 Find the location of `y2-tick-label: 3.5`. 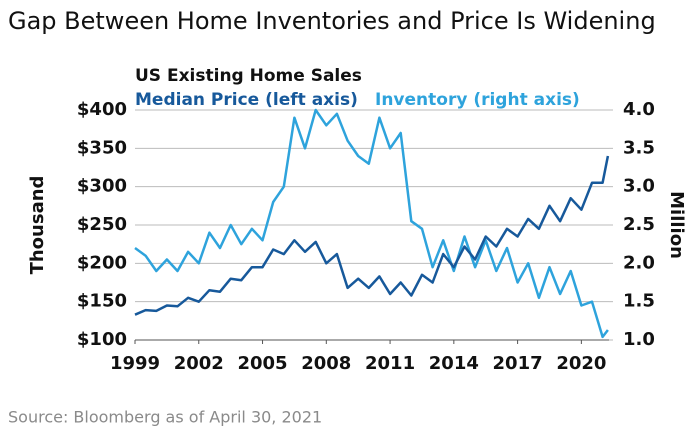

y2-tick-label: 3.5 is located at coordinates (639, 147).